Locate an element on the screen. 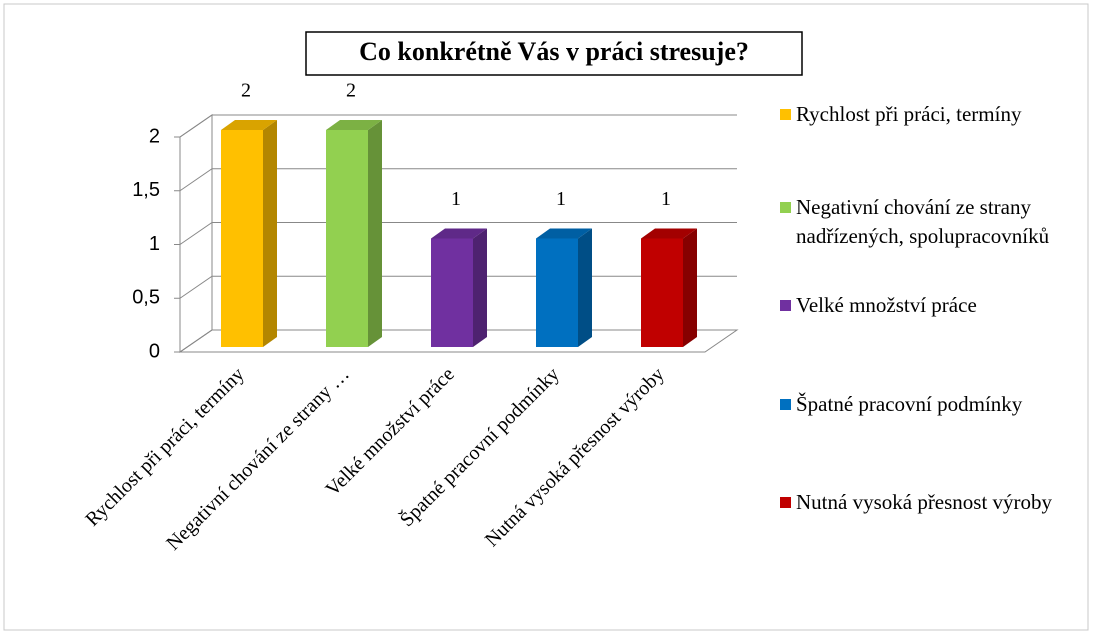 This screenshot has height=635, width=1093. y-tick-label: 1,5 is located at coordinates (146, 190).